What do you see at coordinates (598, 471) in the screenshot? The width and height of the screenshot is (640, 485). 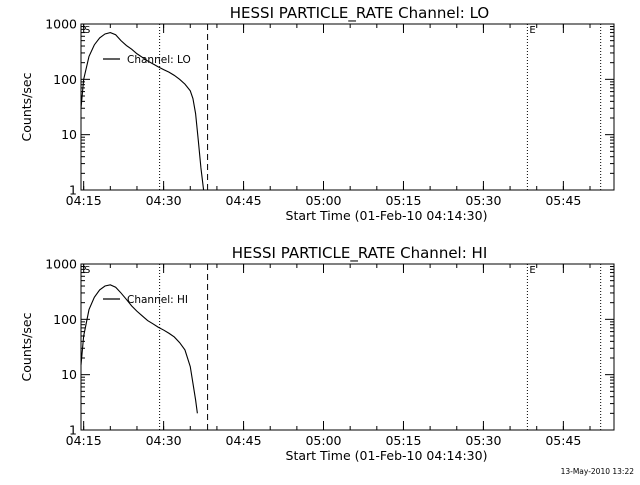 I see `timestamp-label: 13-May-2010 13:22` at bounding box center [598, 471].